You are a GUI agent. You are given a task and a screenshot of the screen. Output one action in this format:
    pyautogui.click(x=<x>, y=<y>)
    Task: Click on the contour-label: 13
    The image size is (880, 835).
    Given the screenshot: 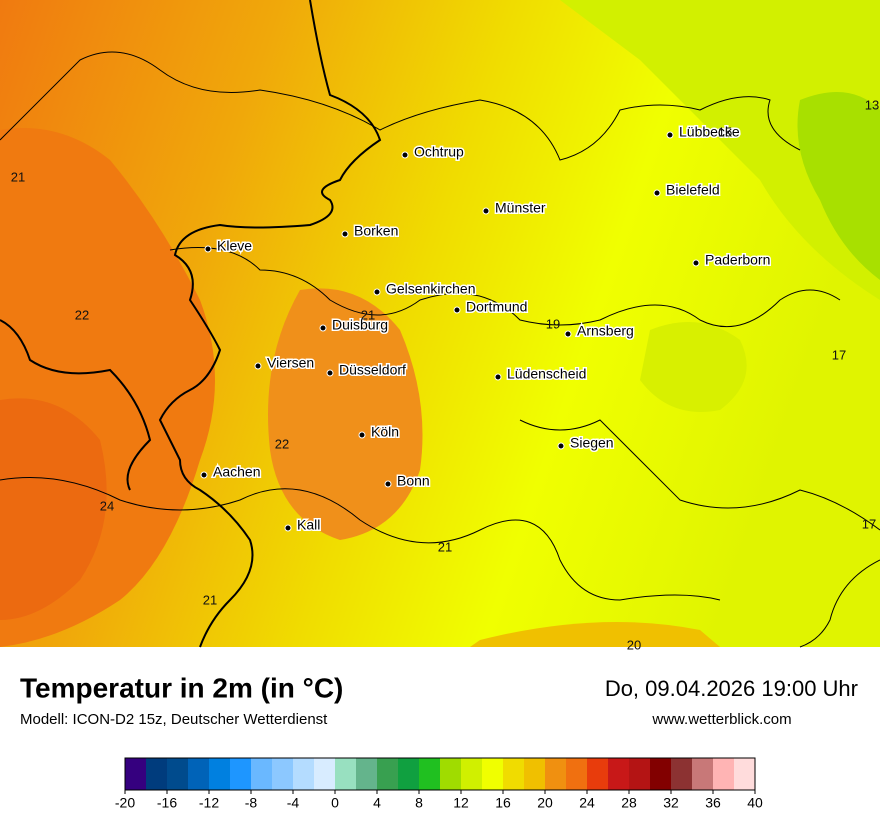 What is the action you would take?
    pyautogui.click(x=872, y=104)
    